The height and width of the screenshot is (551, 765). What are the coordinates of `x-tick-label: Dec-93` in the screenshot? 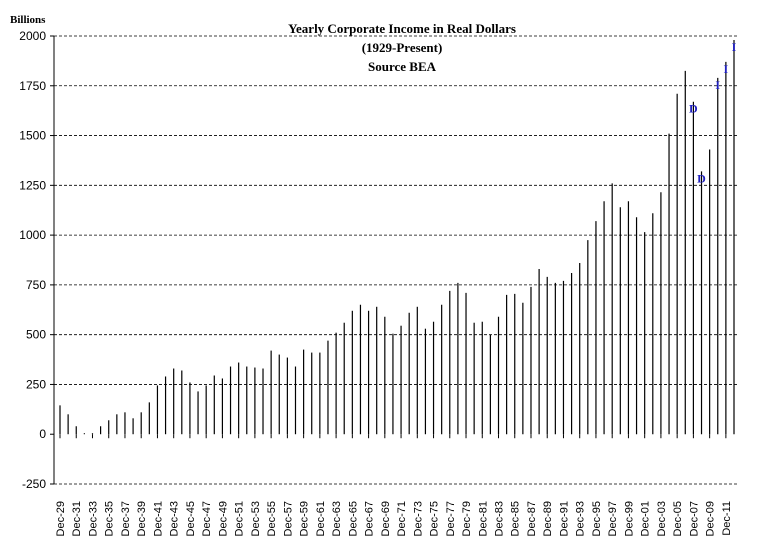 It's located at (581, 518).